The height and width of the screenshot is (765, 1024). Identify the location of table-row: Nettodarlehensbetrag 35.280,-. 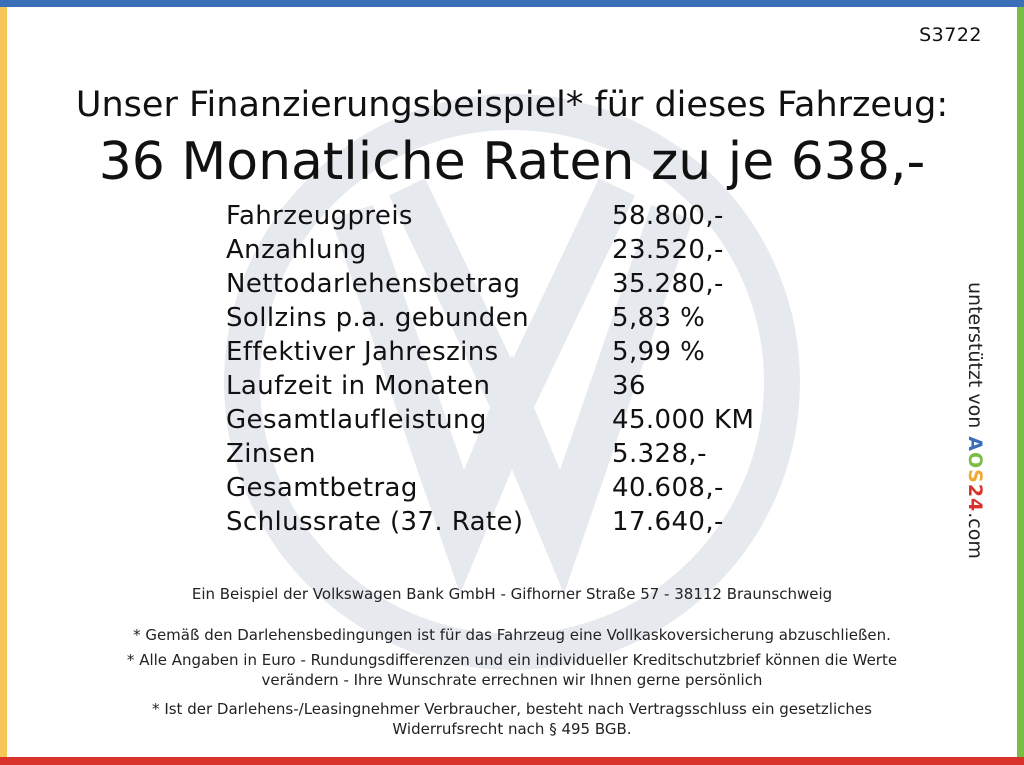
(490, 284).